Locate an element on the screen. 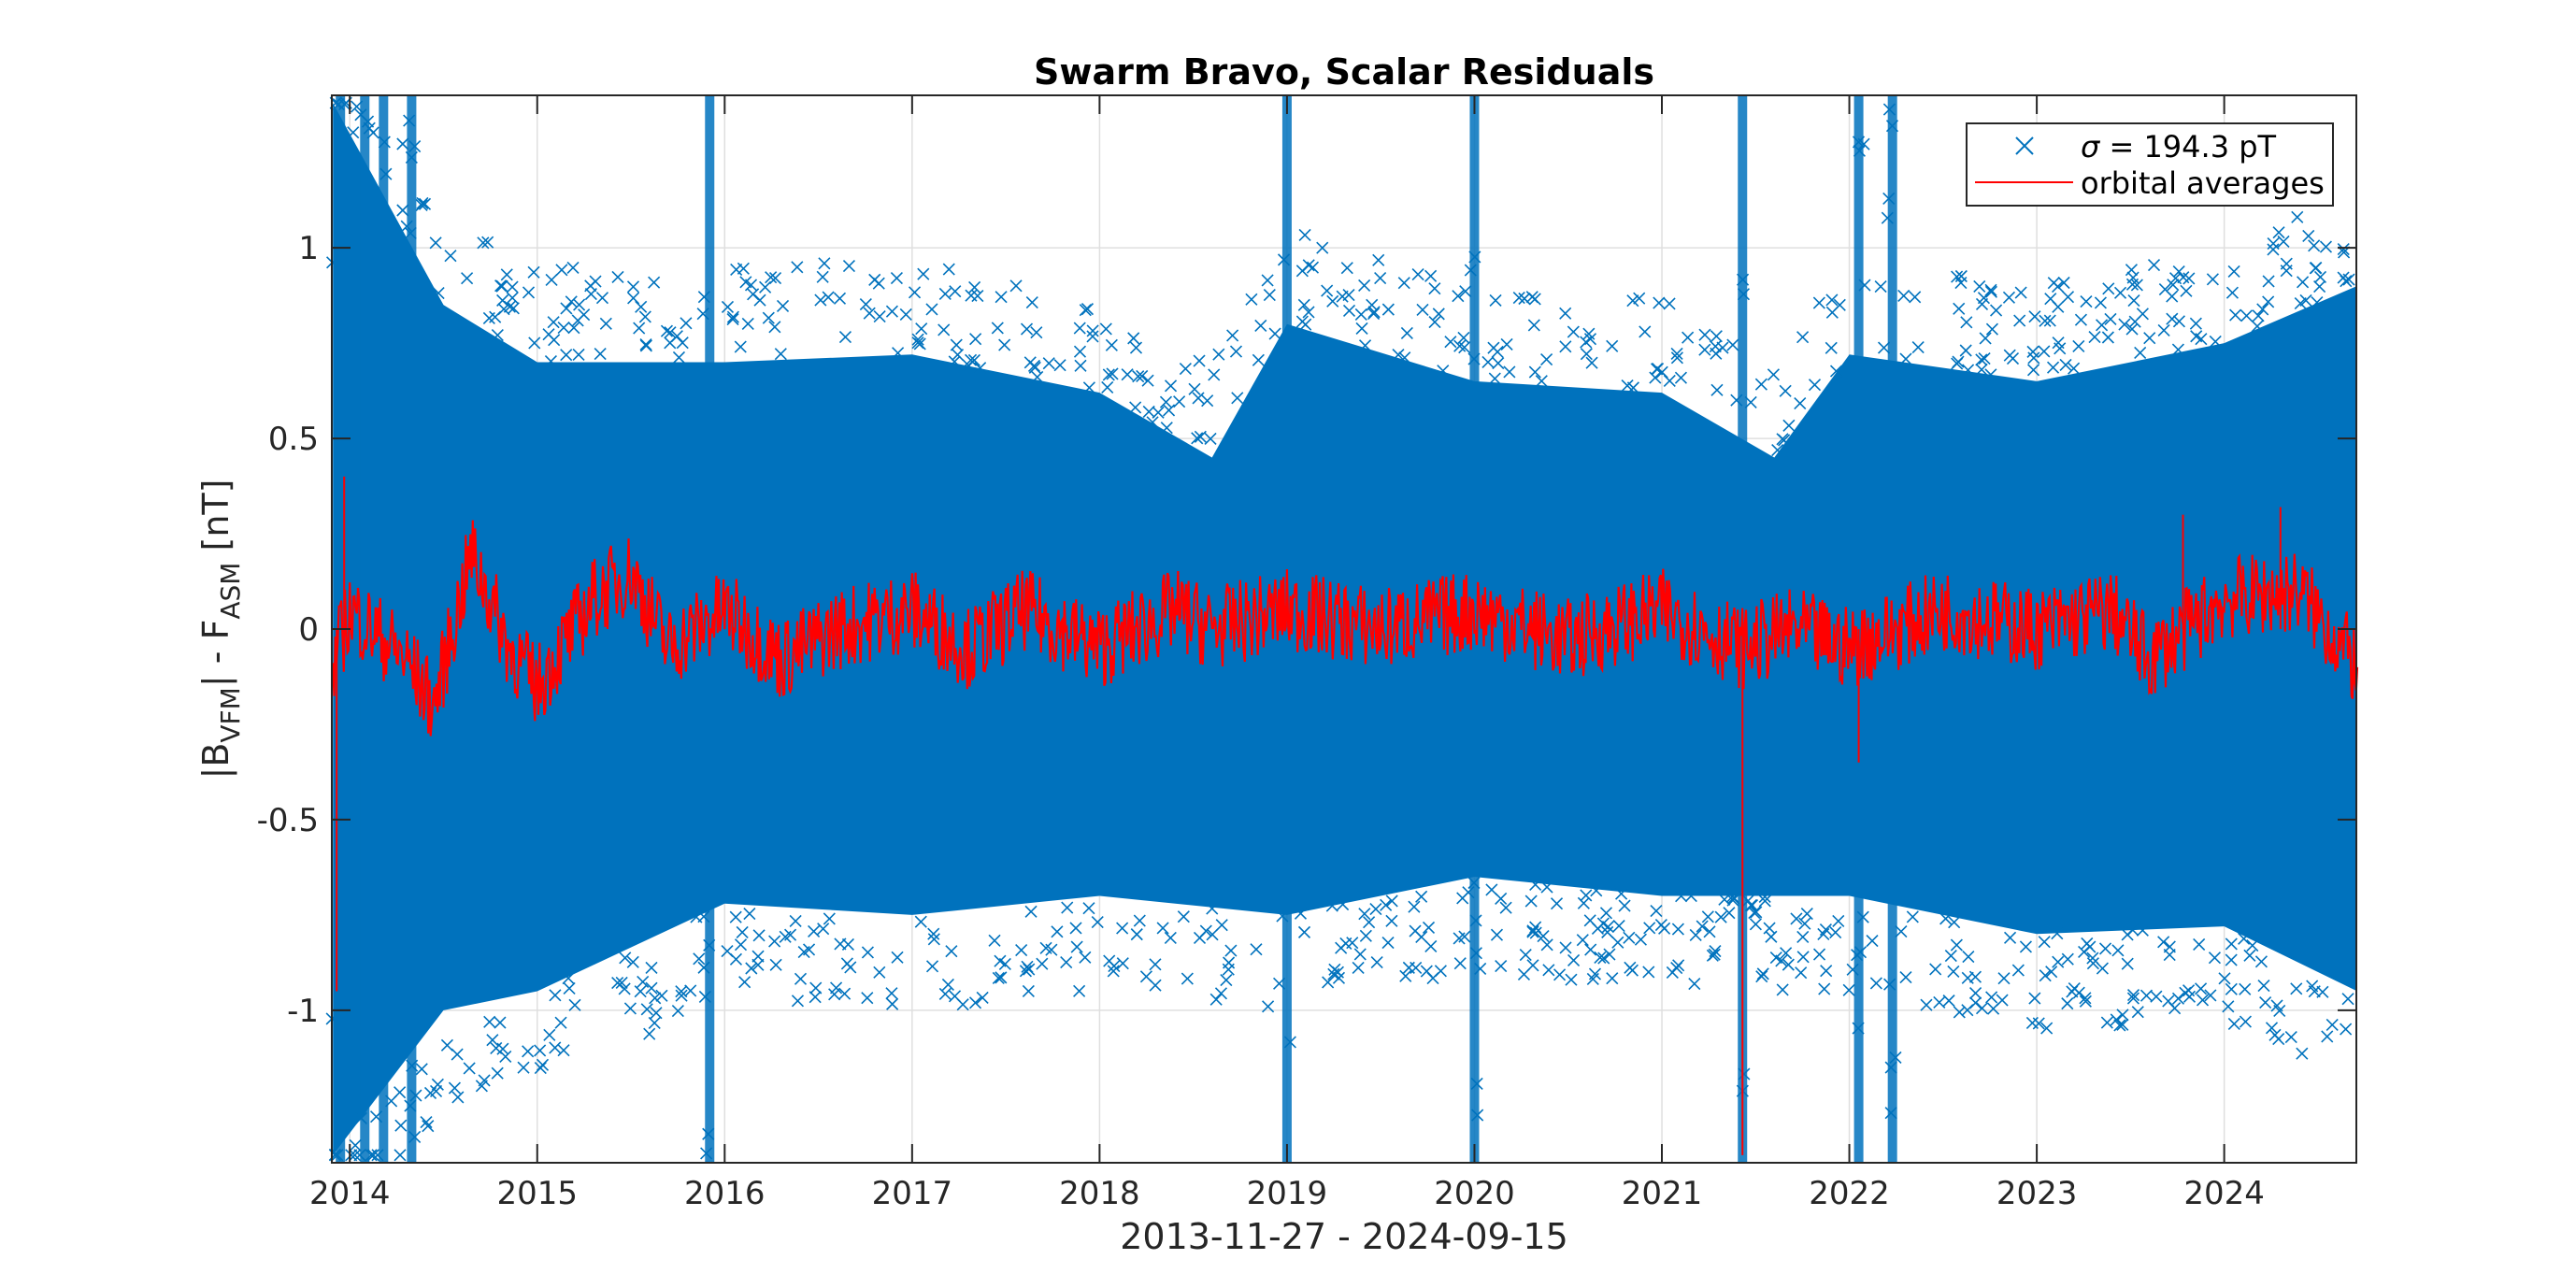  chart-title: Swarm Bravo, Scalar Residuals is located at coordinates (1344, 72).